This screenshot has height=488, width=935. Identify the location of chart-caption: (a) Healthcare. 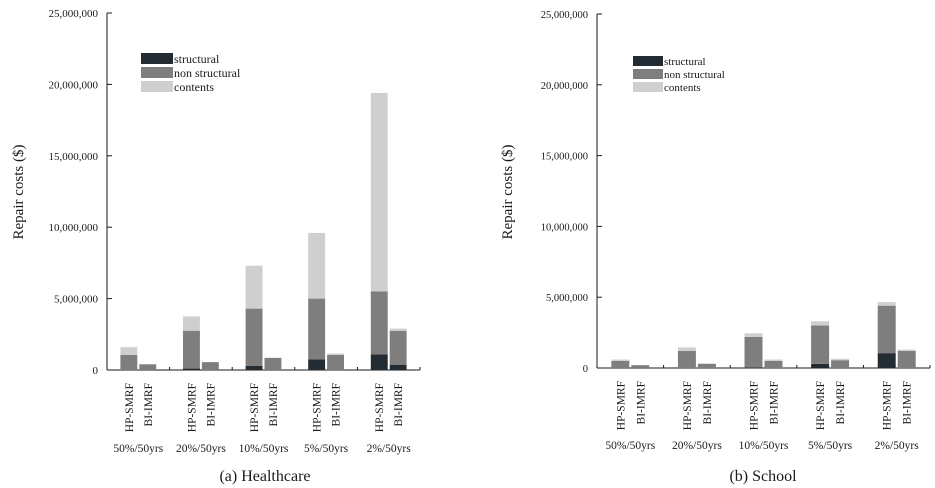
(264, 476).